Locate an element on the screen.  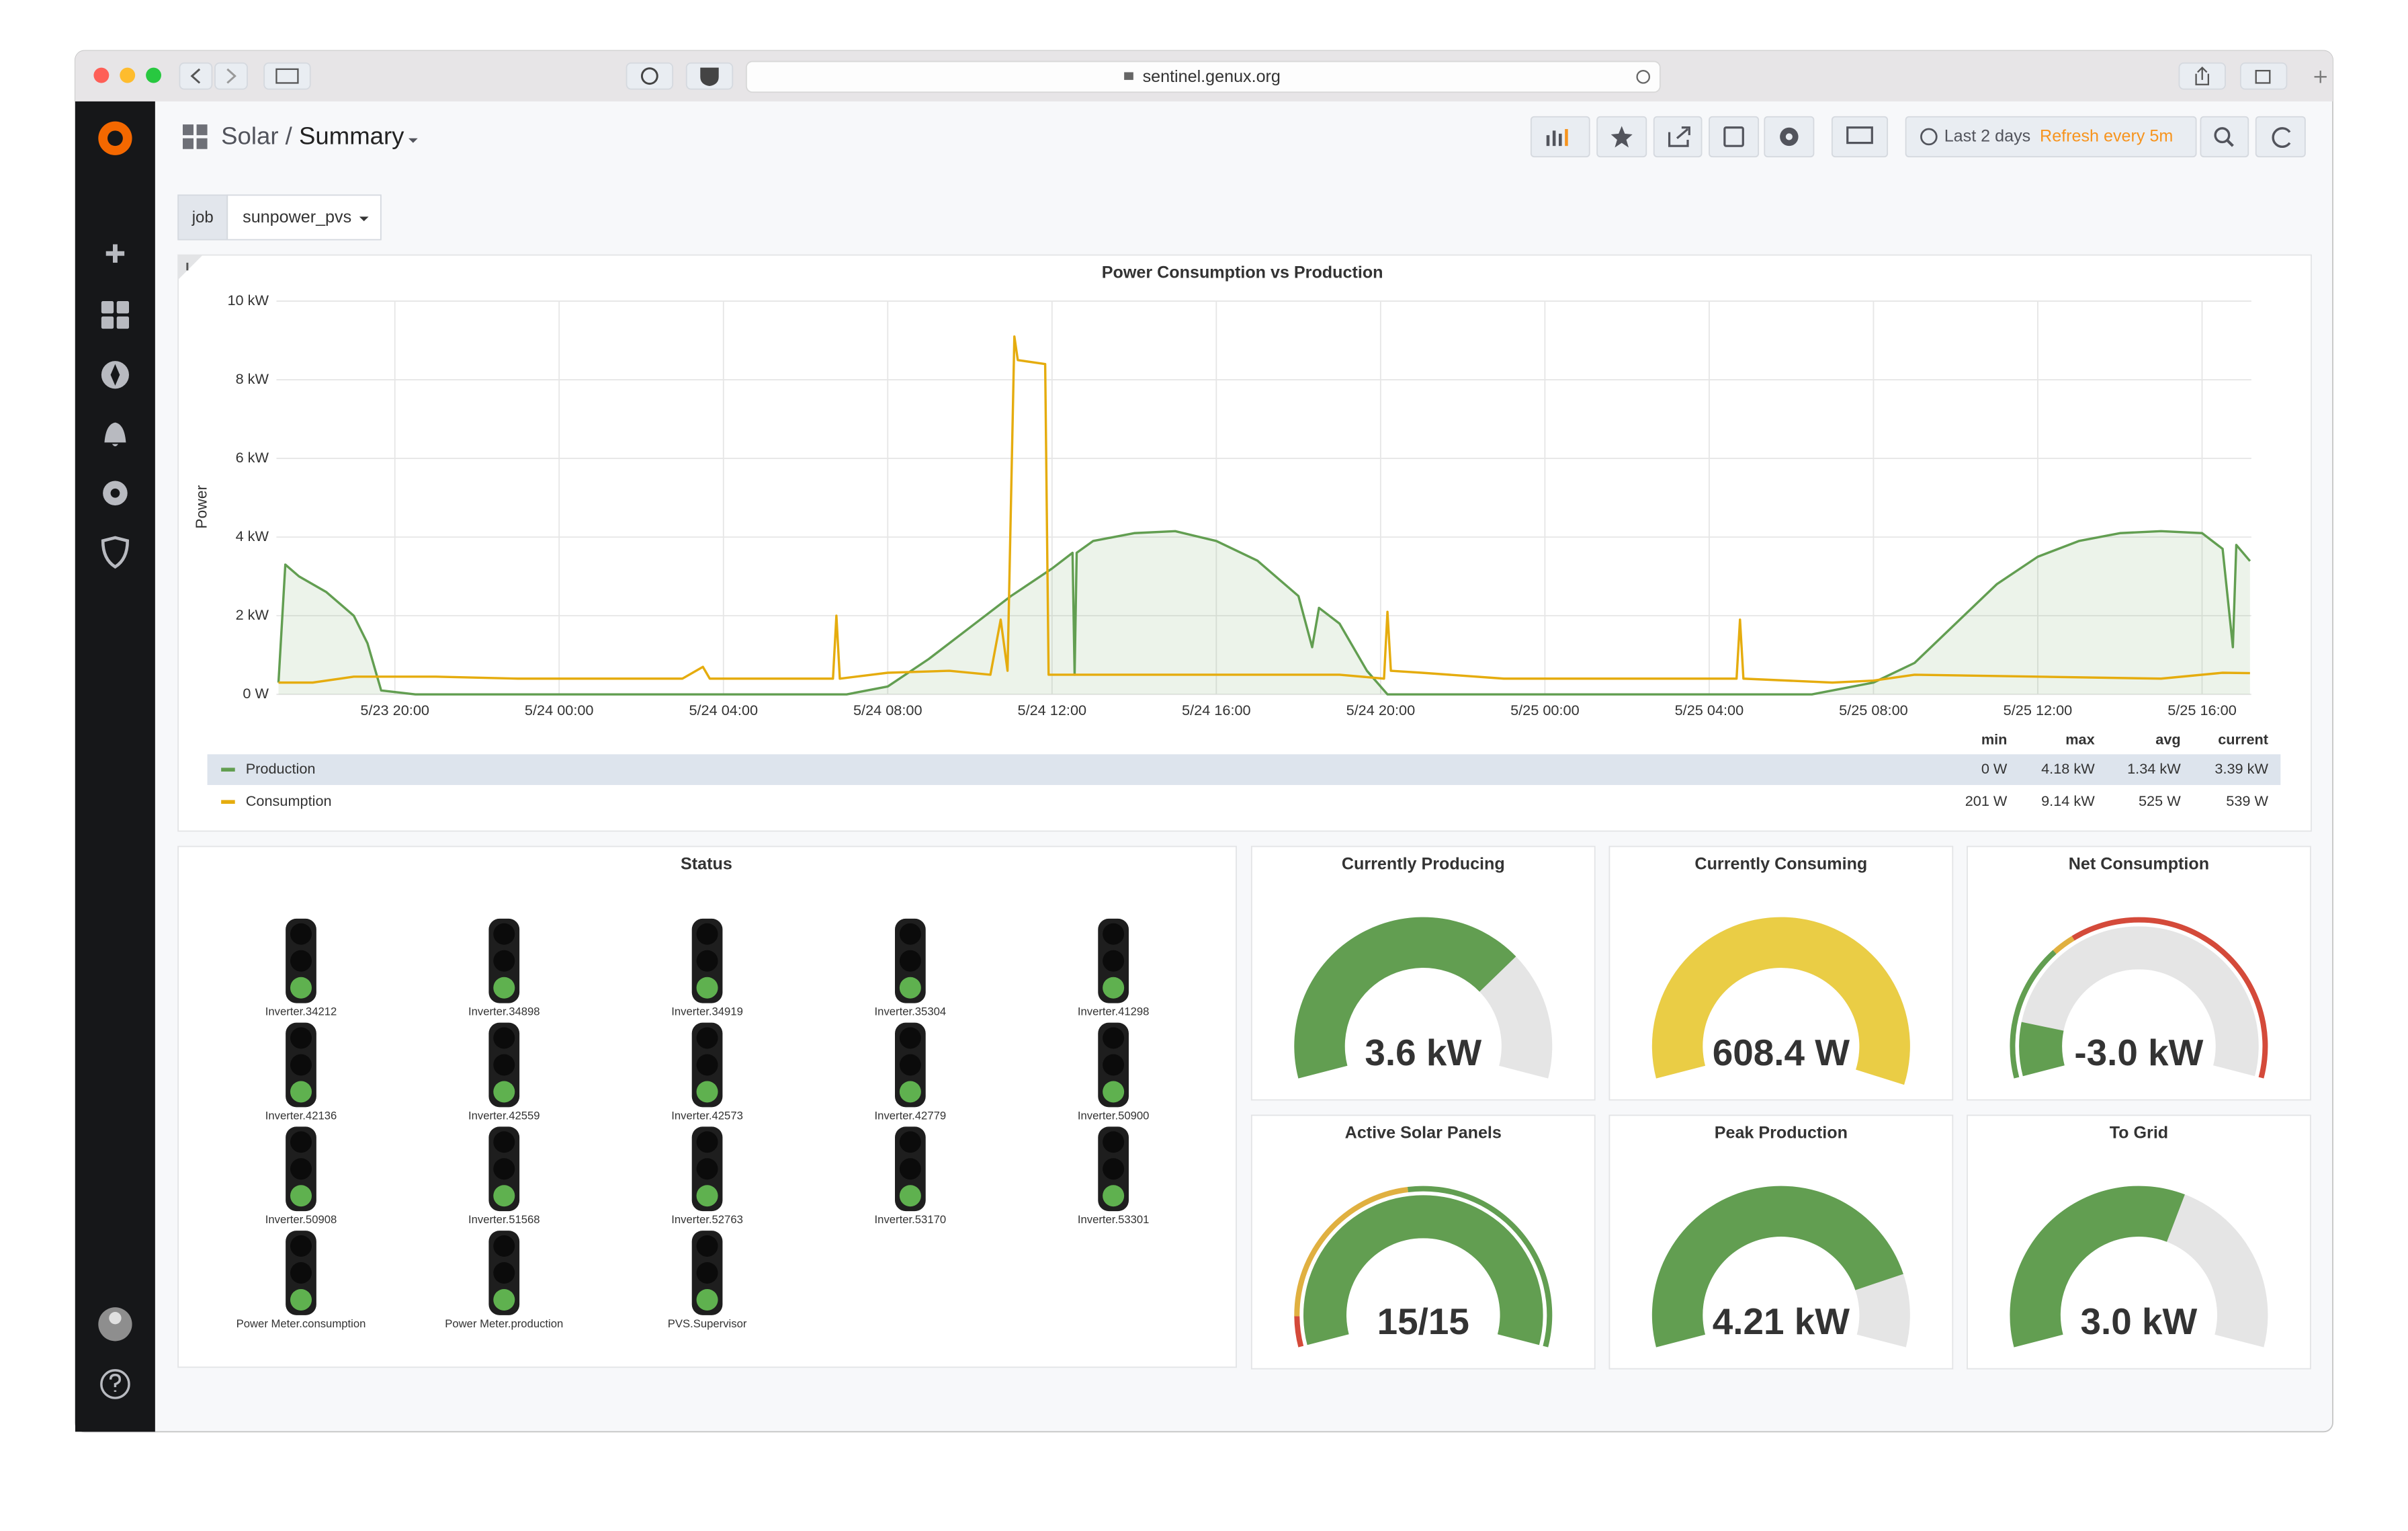
dashboards-icon is located at coordinates (115, 315).